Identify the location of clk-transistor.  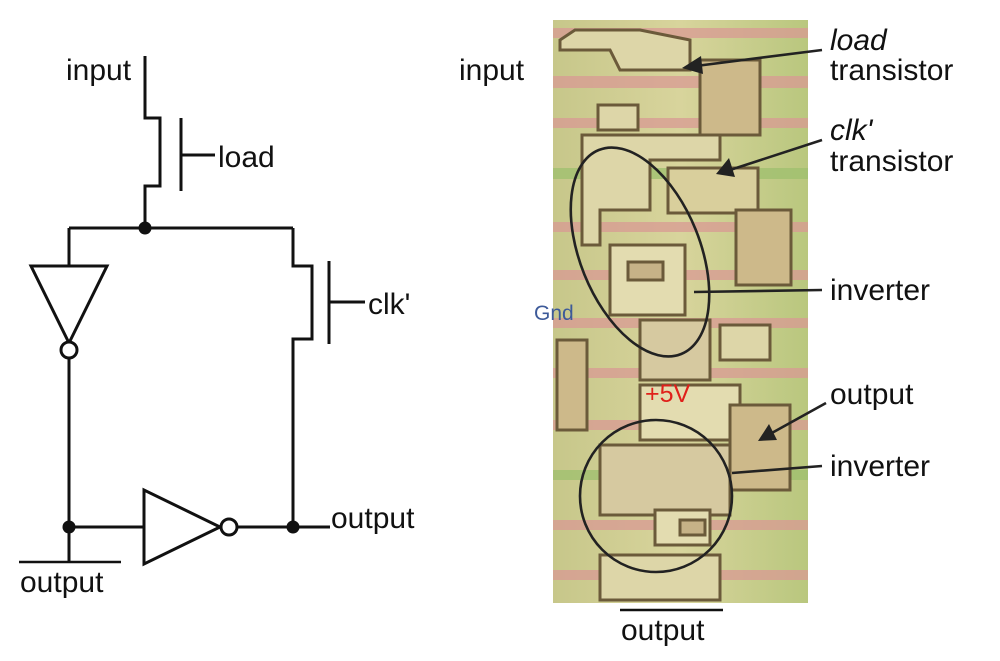
(328, 377).